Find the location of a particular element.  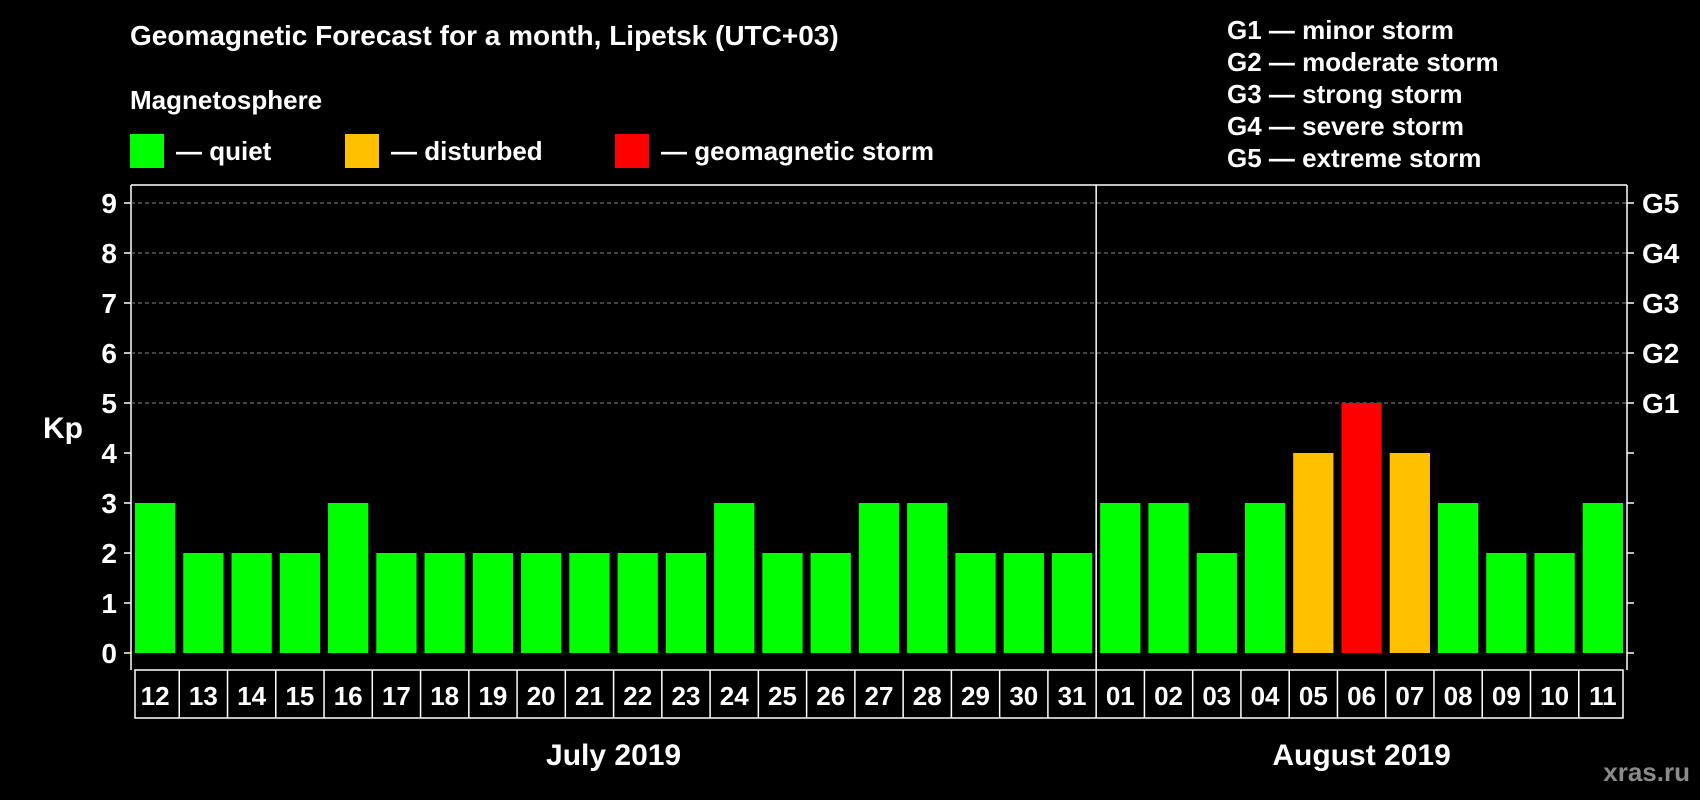

x-tick-label-06: 06 is located at coordinates (1361, 696).